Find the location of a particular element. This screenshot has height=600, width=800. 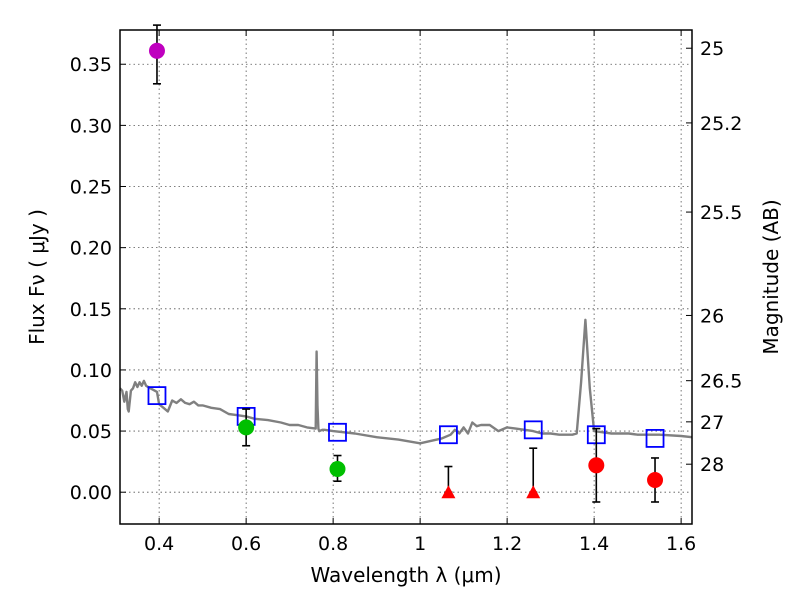

mag-tick-label: 28 is located at coordinates (712, 465).